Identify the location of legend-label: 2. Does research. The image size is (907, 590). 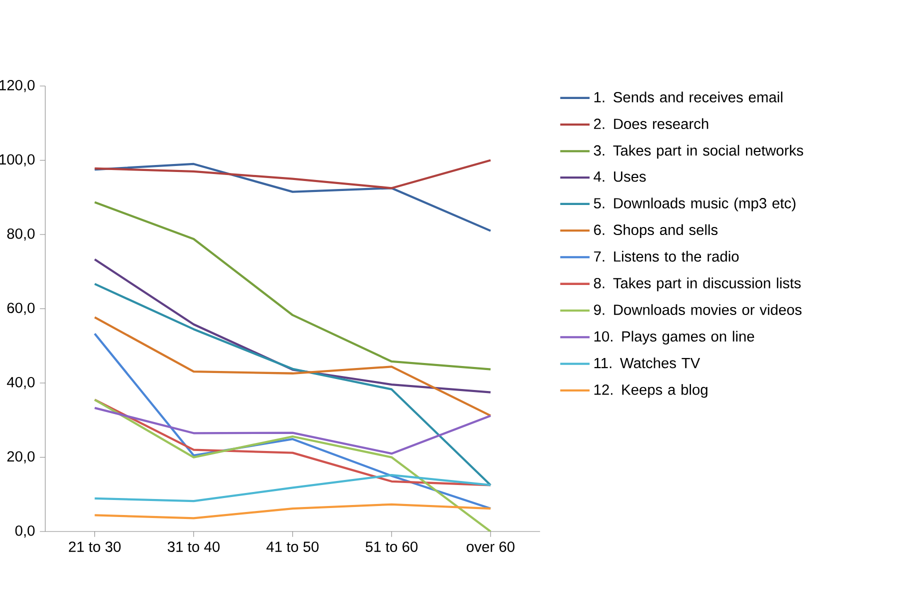
(651, 123).